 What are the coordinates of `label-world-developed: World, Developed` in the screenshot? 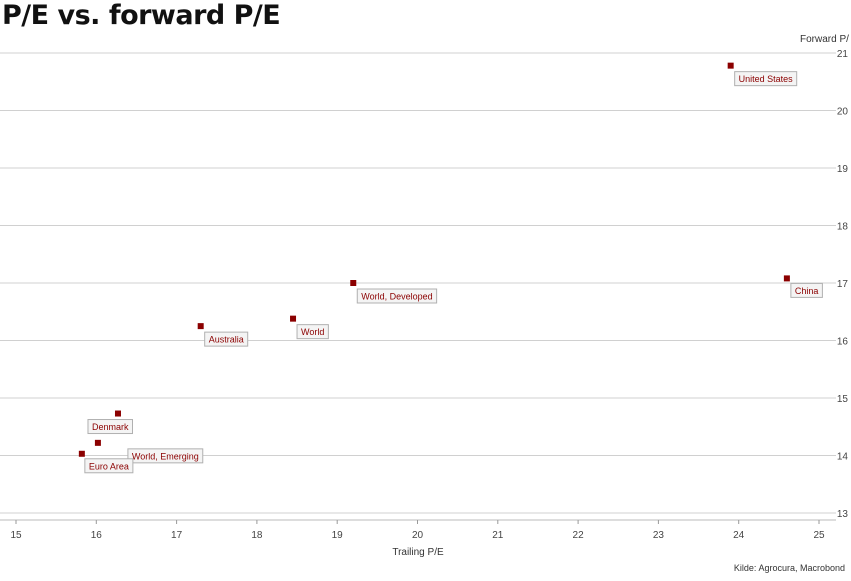 It's located at (397, 296).